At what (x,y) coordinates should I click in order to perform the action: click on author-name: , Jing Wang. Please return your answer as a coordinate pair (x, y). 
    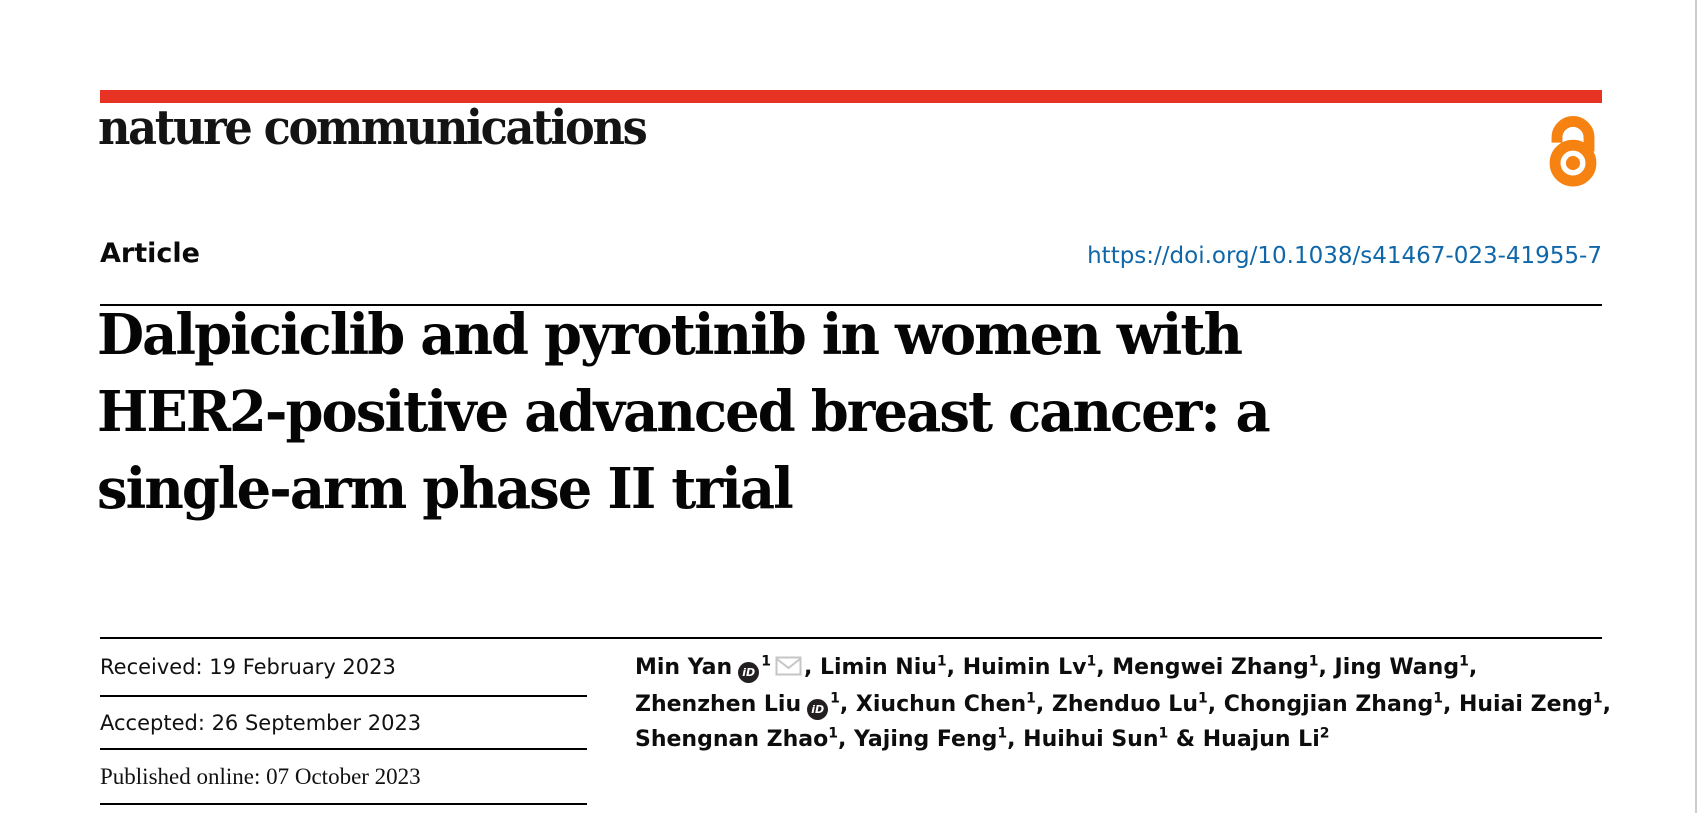
    Looking at the image, I should click on (1389, 667).